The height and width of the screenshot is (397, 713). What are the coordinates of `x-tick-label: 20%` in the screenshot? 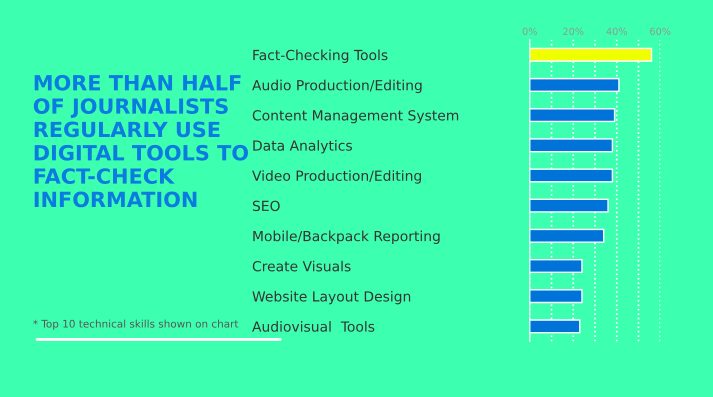 It's located at (573, 32).